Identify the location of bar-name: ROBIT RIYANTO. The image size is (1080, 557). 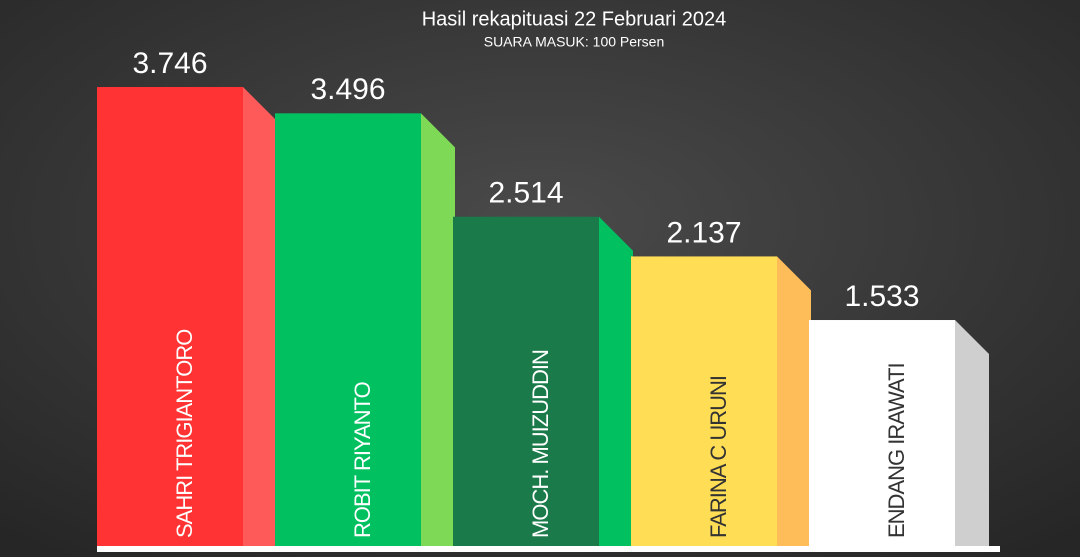
(362, 459).